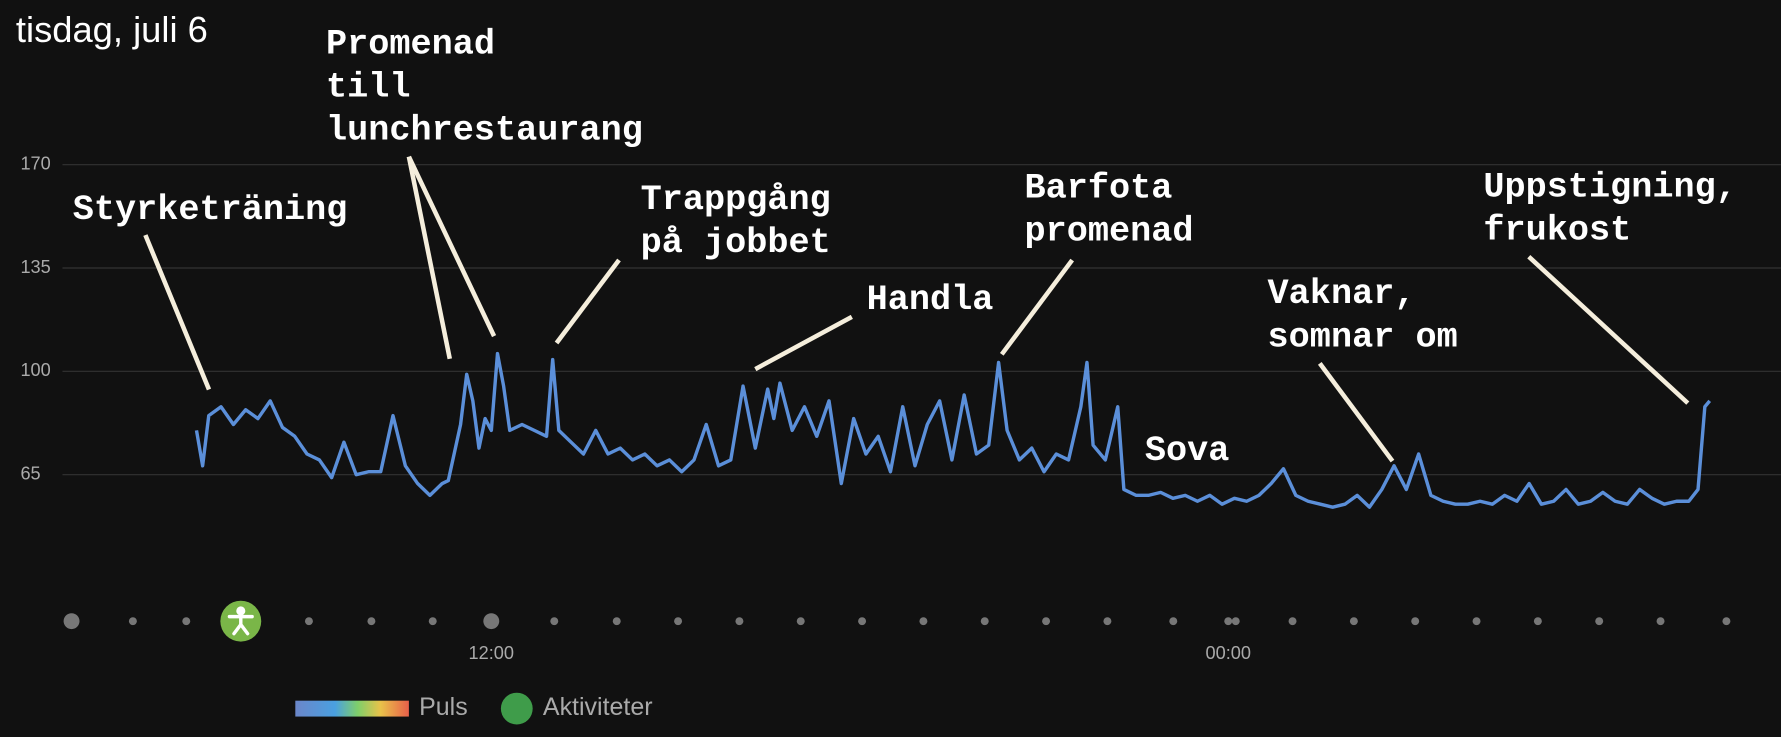  Describe the element at coordinates (1187, 451) in the screenshot. I see `annotation: Sova` at that location.